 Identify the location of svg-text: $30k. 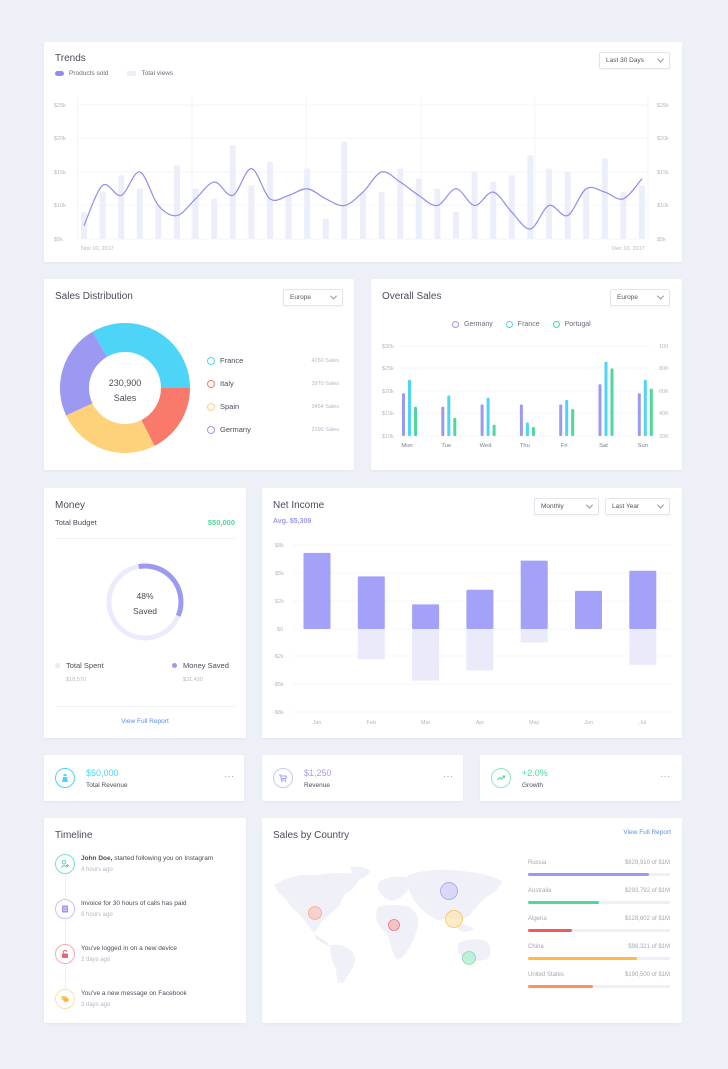
(388, 347).